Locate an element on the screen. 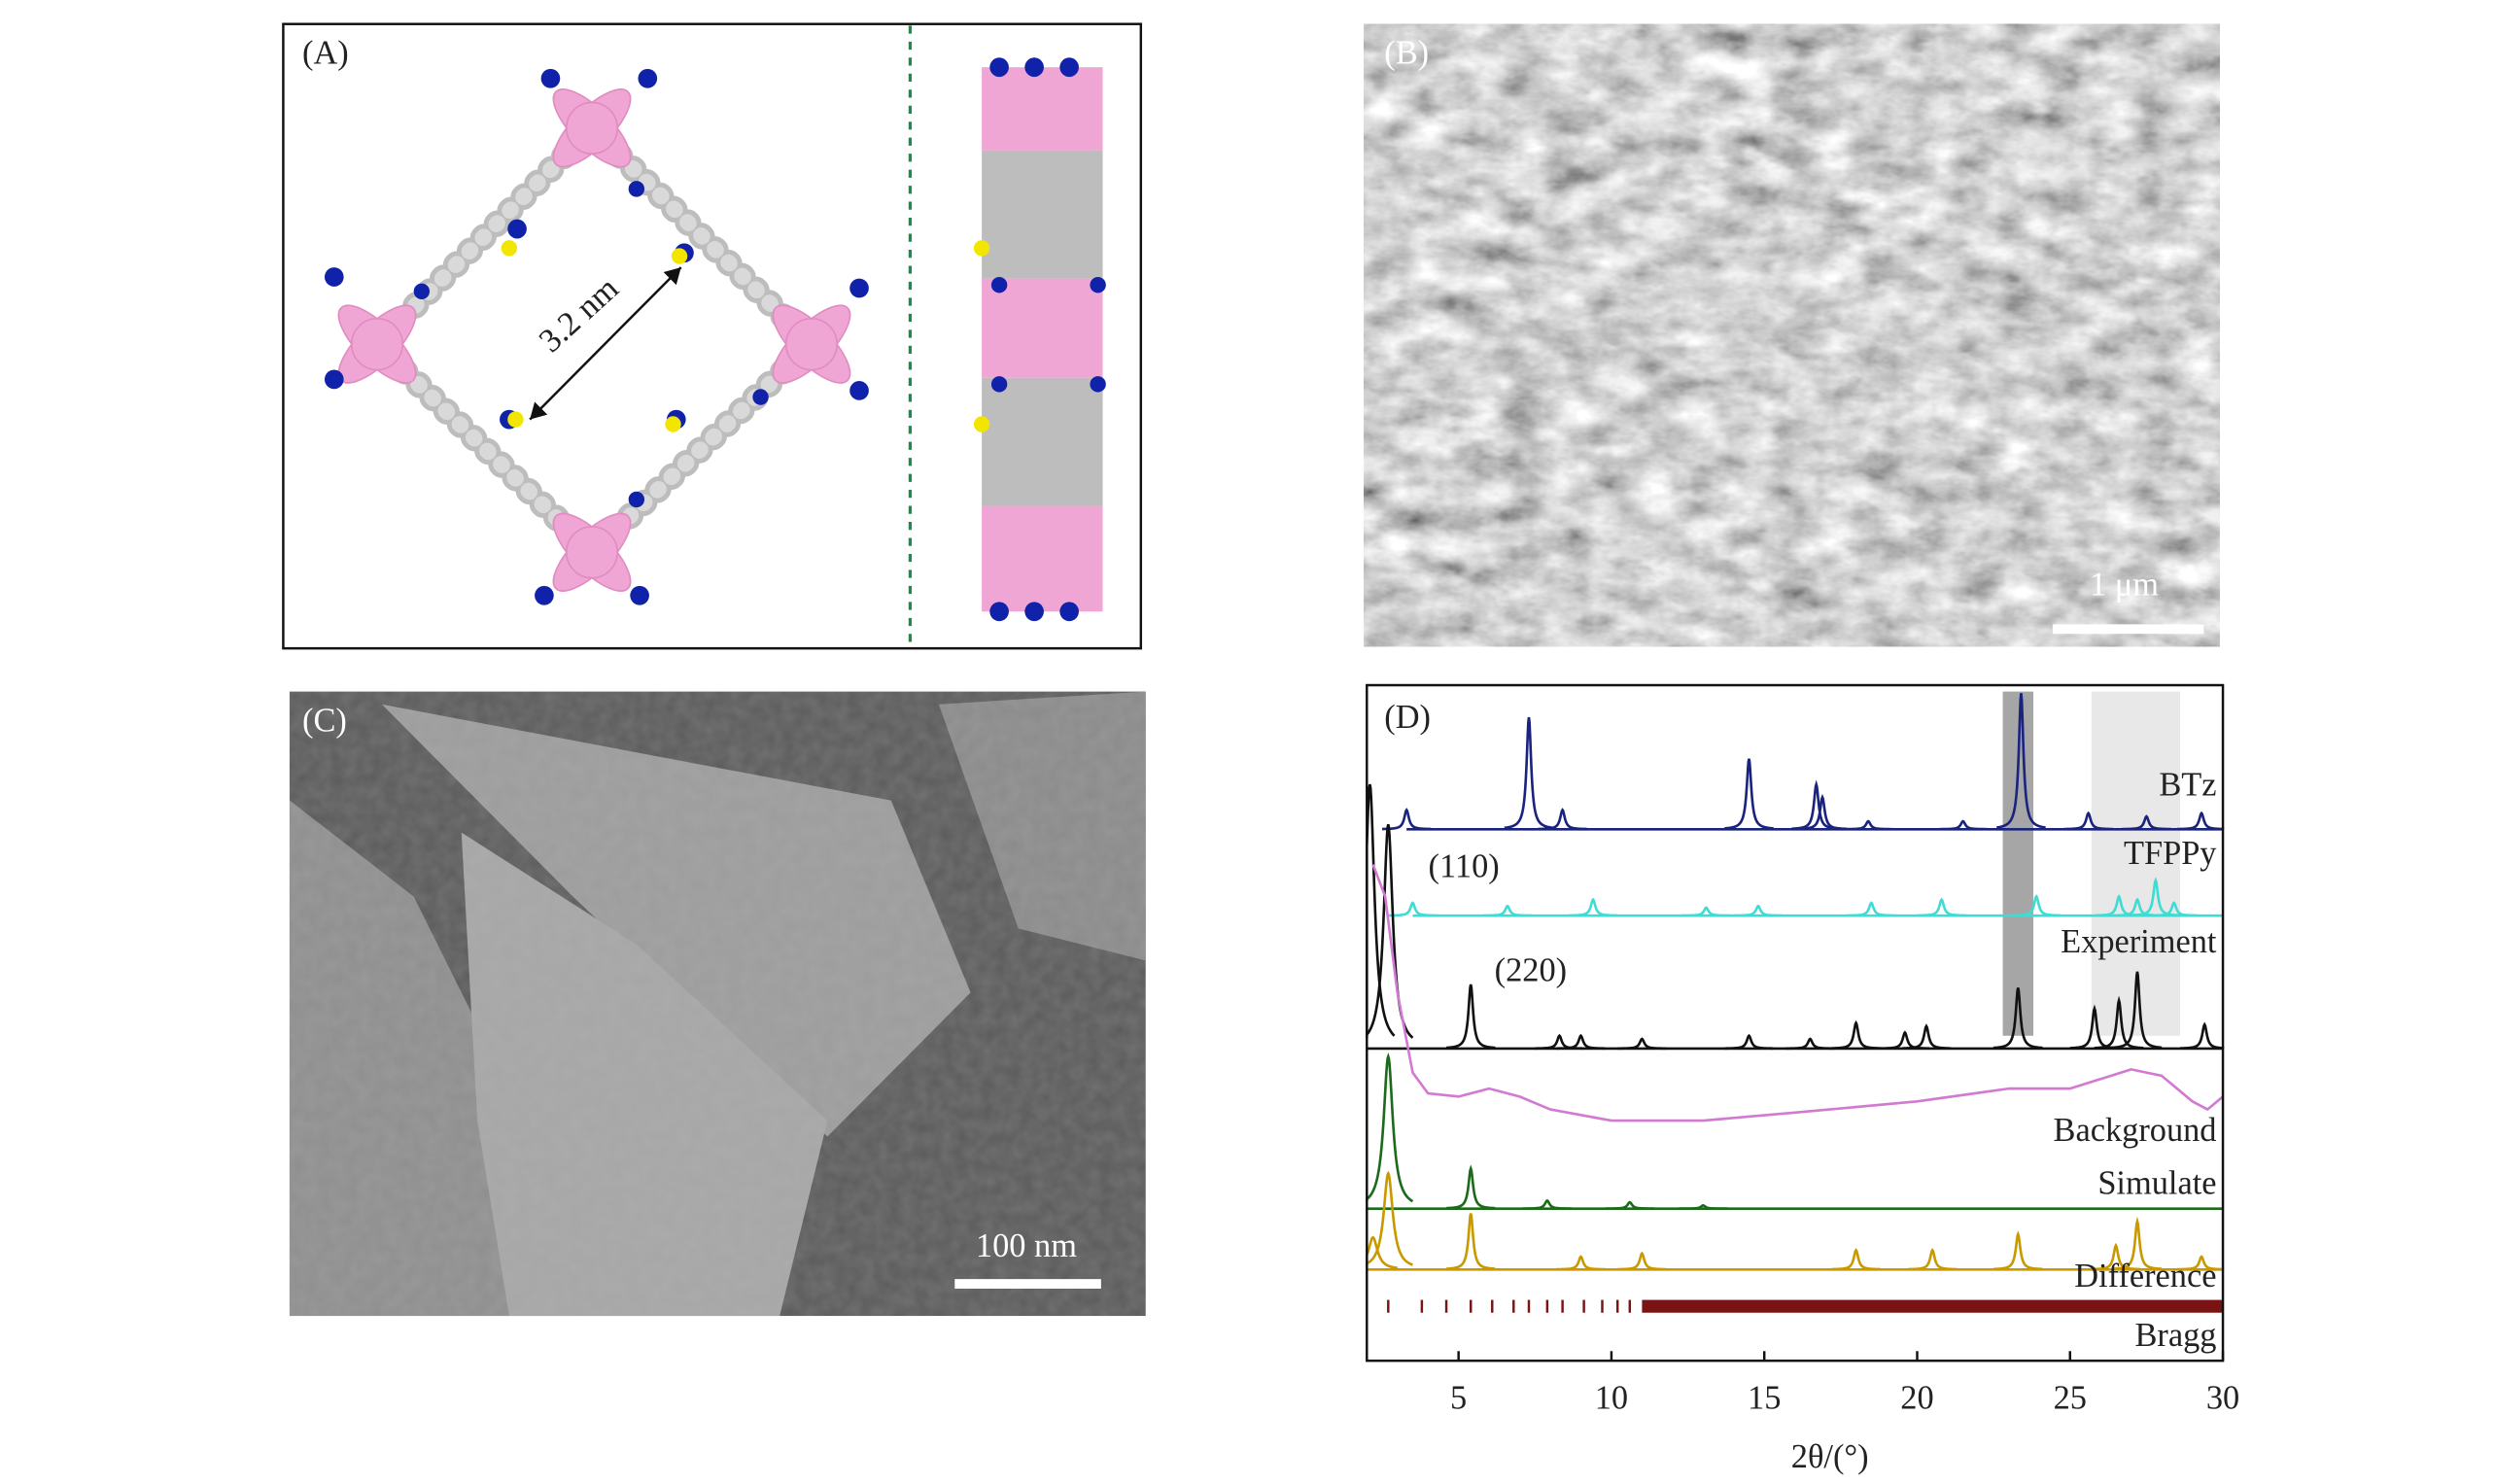 The width and height of the screenshot is (2495, 1484). panel-label: (A) is located at coordinates (325, 52).